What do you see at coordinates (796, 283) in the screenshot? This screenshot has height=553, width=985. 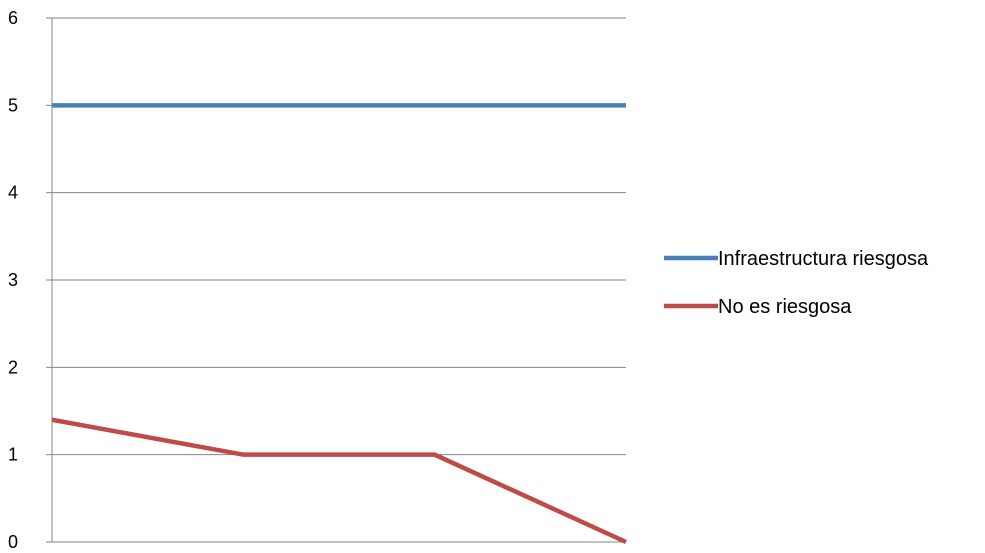 I see `legend: Infraestructura riesgosa No es riesgosa` at bounding box center [796, 283].